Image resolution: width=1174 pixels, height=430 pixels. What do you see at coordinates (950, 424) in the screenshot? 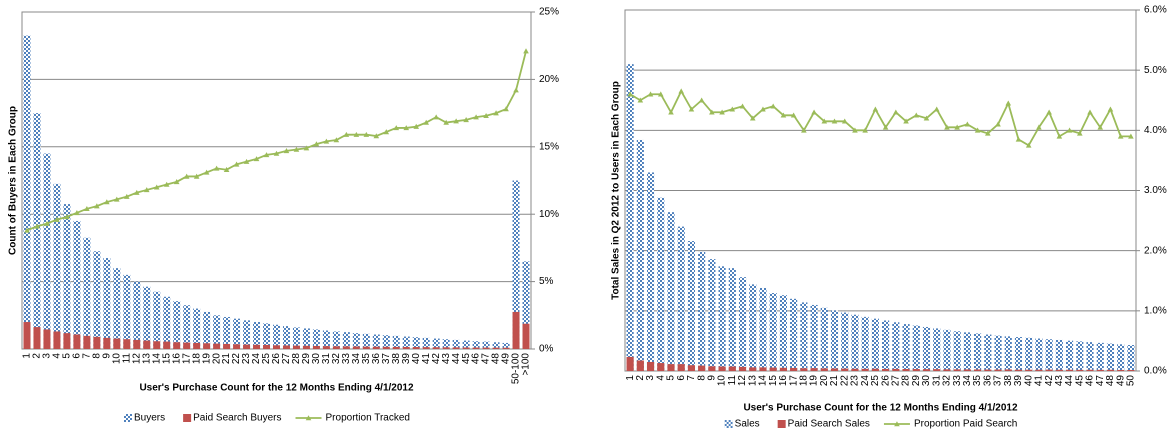
I see `legend-item: Proportion Paid Search` at bounding box center [950, 424].